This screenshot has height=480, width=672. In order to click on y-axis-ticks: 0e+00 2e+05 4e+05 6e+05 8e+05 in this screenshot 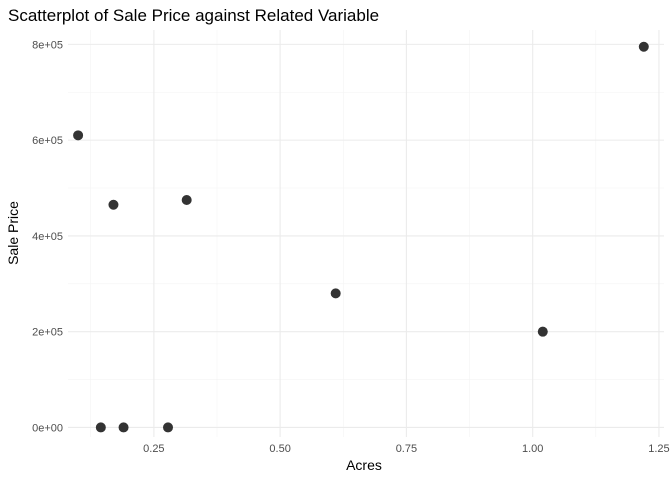, I will do `click(47, 236)`.